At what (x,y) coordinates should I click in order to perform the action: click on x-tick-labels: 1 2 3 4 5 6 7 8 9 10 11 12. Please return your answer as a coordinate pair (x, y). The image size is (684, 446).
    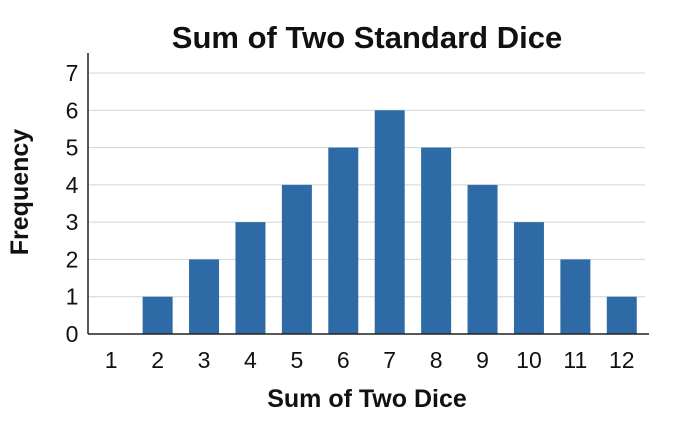
    Looking at the image, I should click on (370, 360).